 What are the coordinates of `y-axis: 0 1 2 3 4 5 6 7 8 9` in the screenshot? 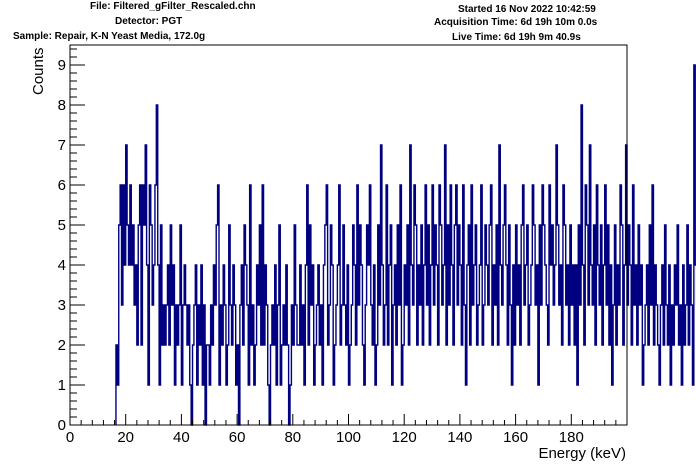 It's located at (71, 241).